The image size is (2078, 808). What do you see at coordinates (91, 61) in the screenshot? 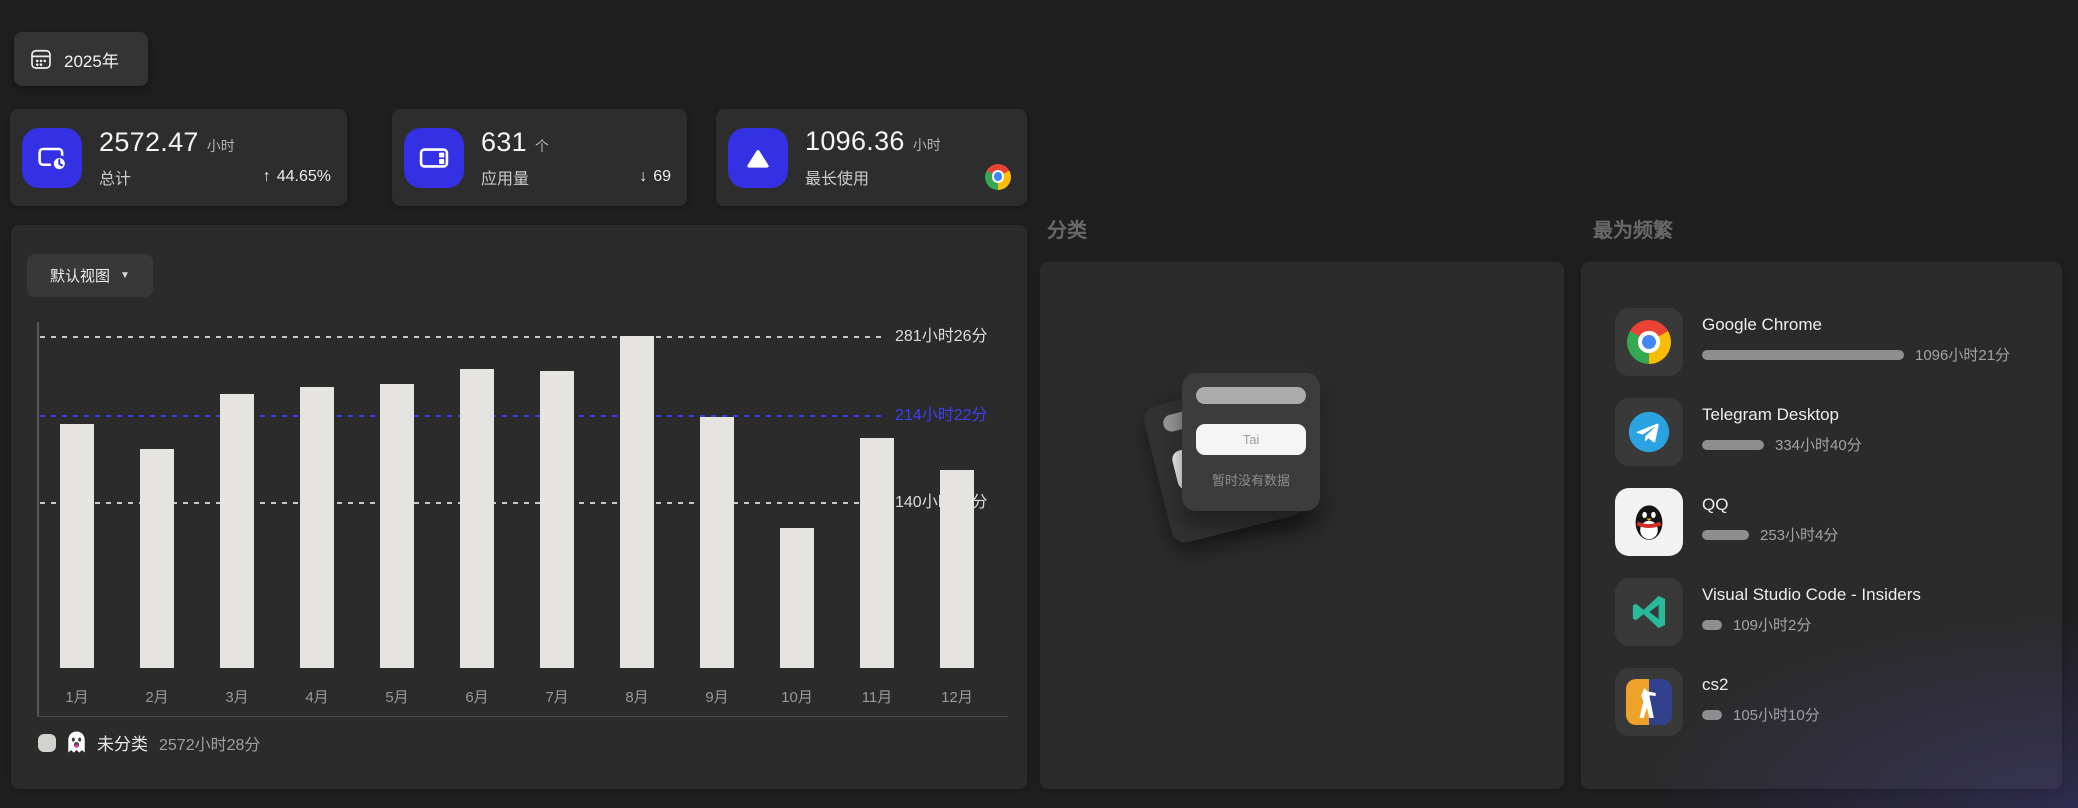
I see `year-selector-label: 2025年` at bounding box center [91, 61].